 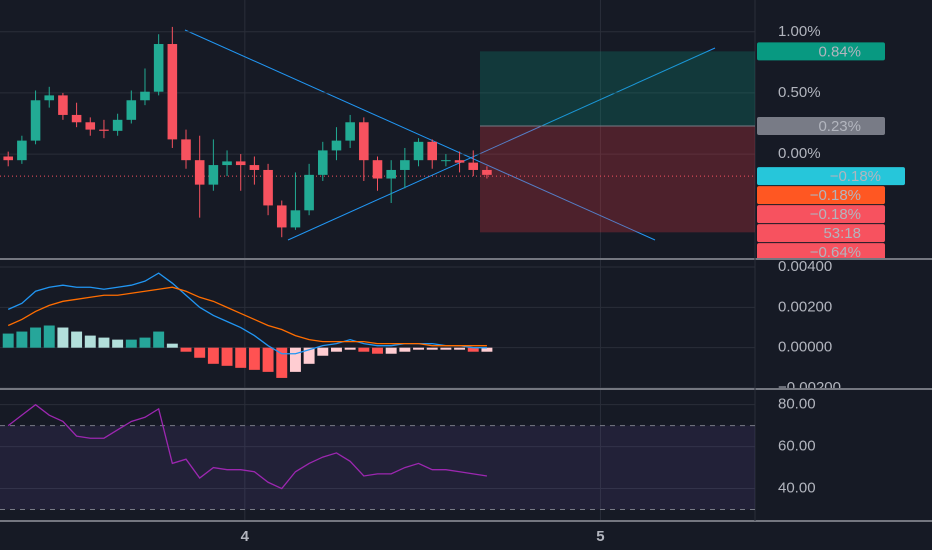 What do you see at coordinates (797, 404) in the screenshot?
I see `y-tick-label: 80.00` at bounding box center [797, 404].